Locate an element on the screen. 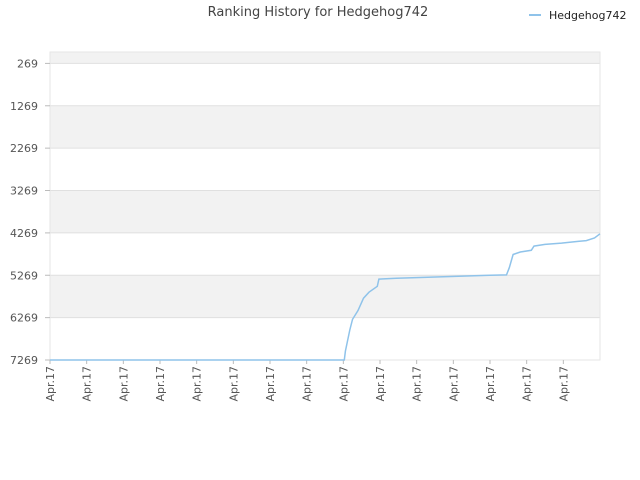  y-tick-label: 4269 is located at coordinates (24, 233).